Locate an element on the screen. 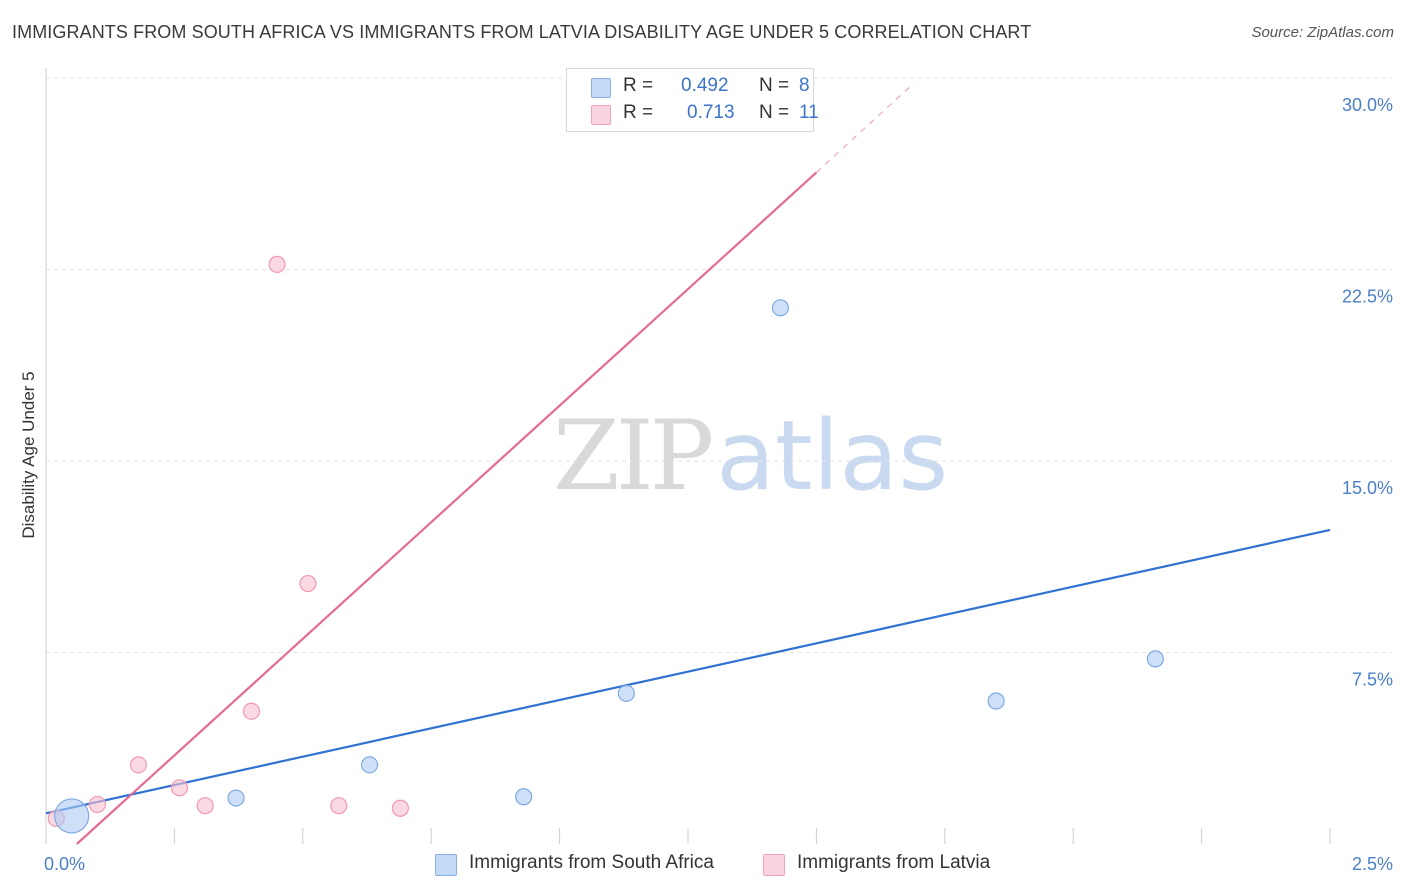 Image resolution: width=1406 pixels, height=892 pixels. trend-line-extension is located at coordinates (865, 127).